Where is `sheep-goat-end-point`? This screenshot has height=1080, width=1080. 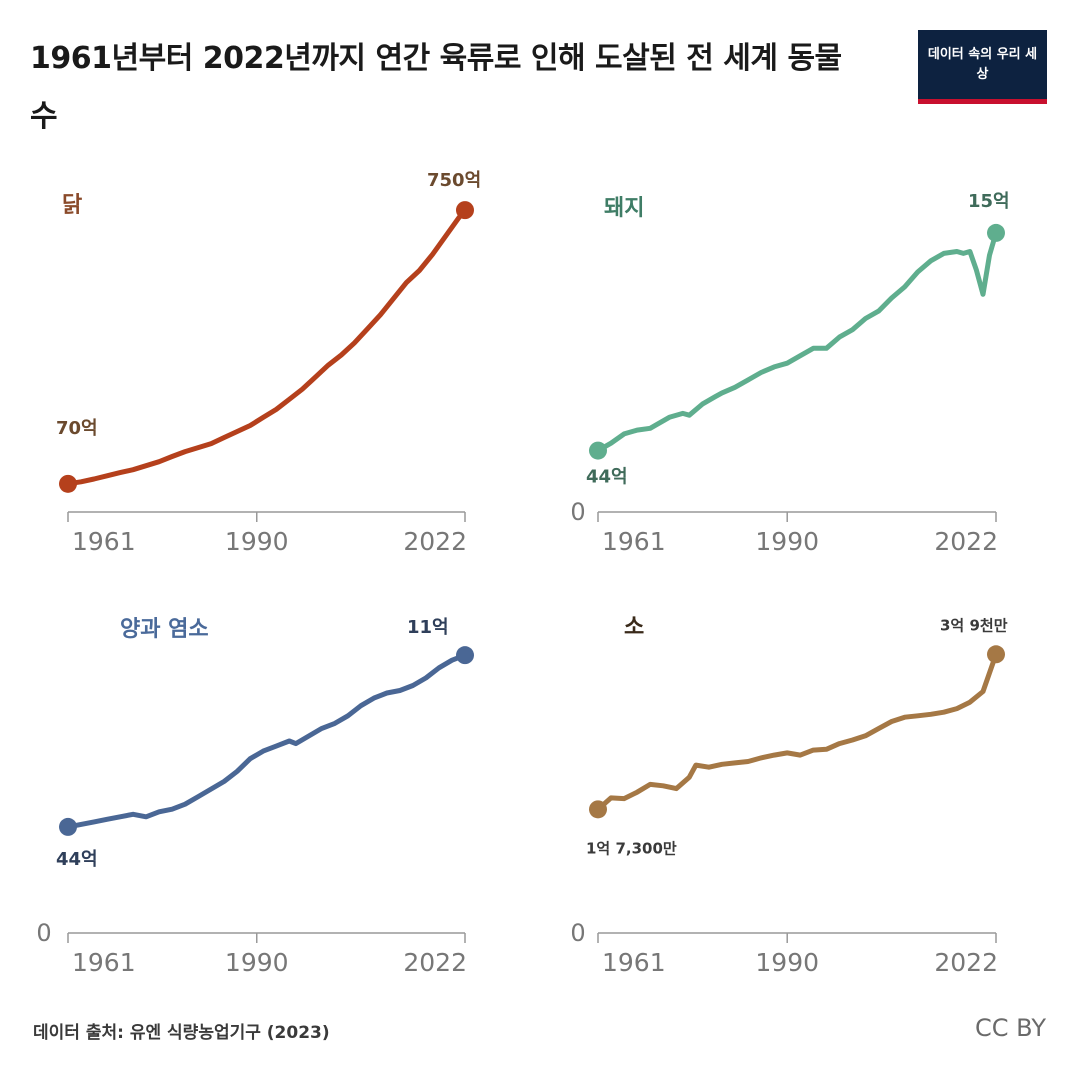 sheep-goat-end-point is located at coordinates (465, 655).